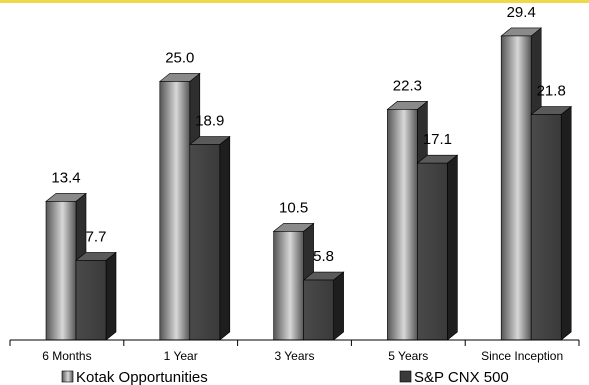 The width and height of the screenshot is (589, 385). I want to click on data-label: 21.8, so click(551, 91).